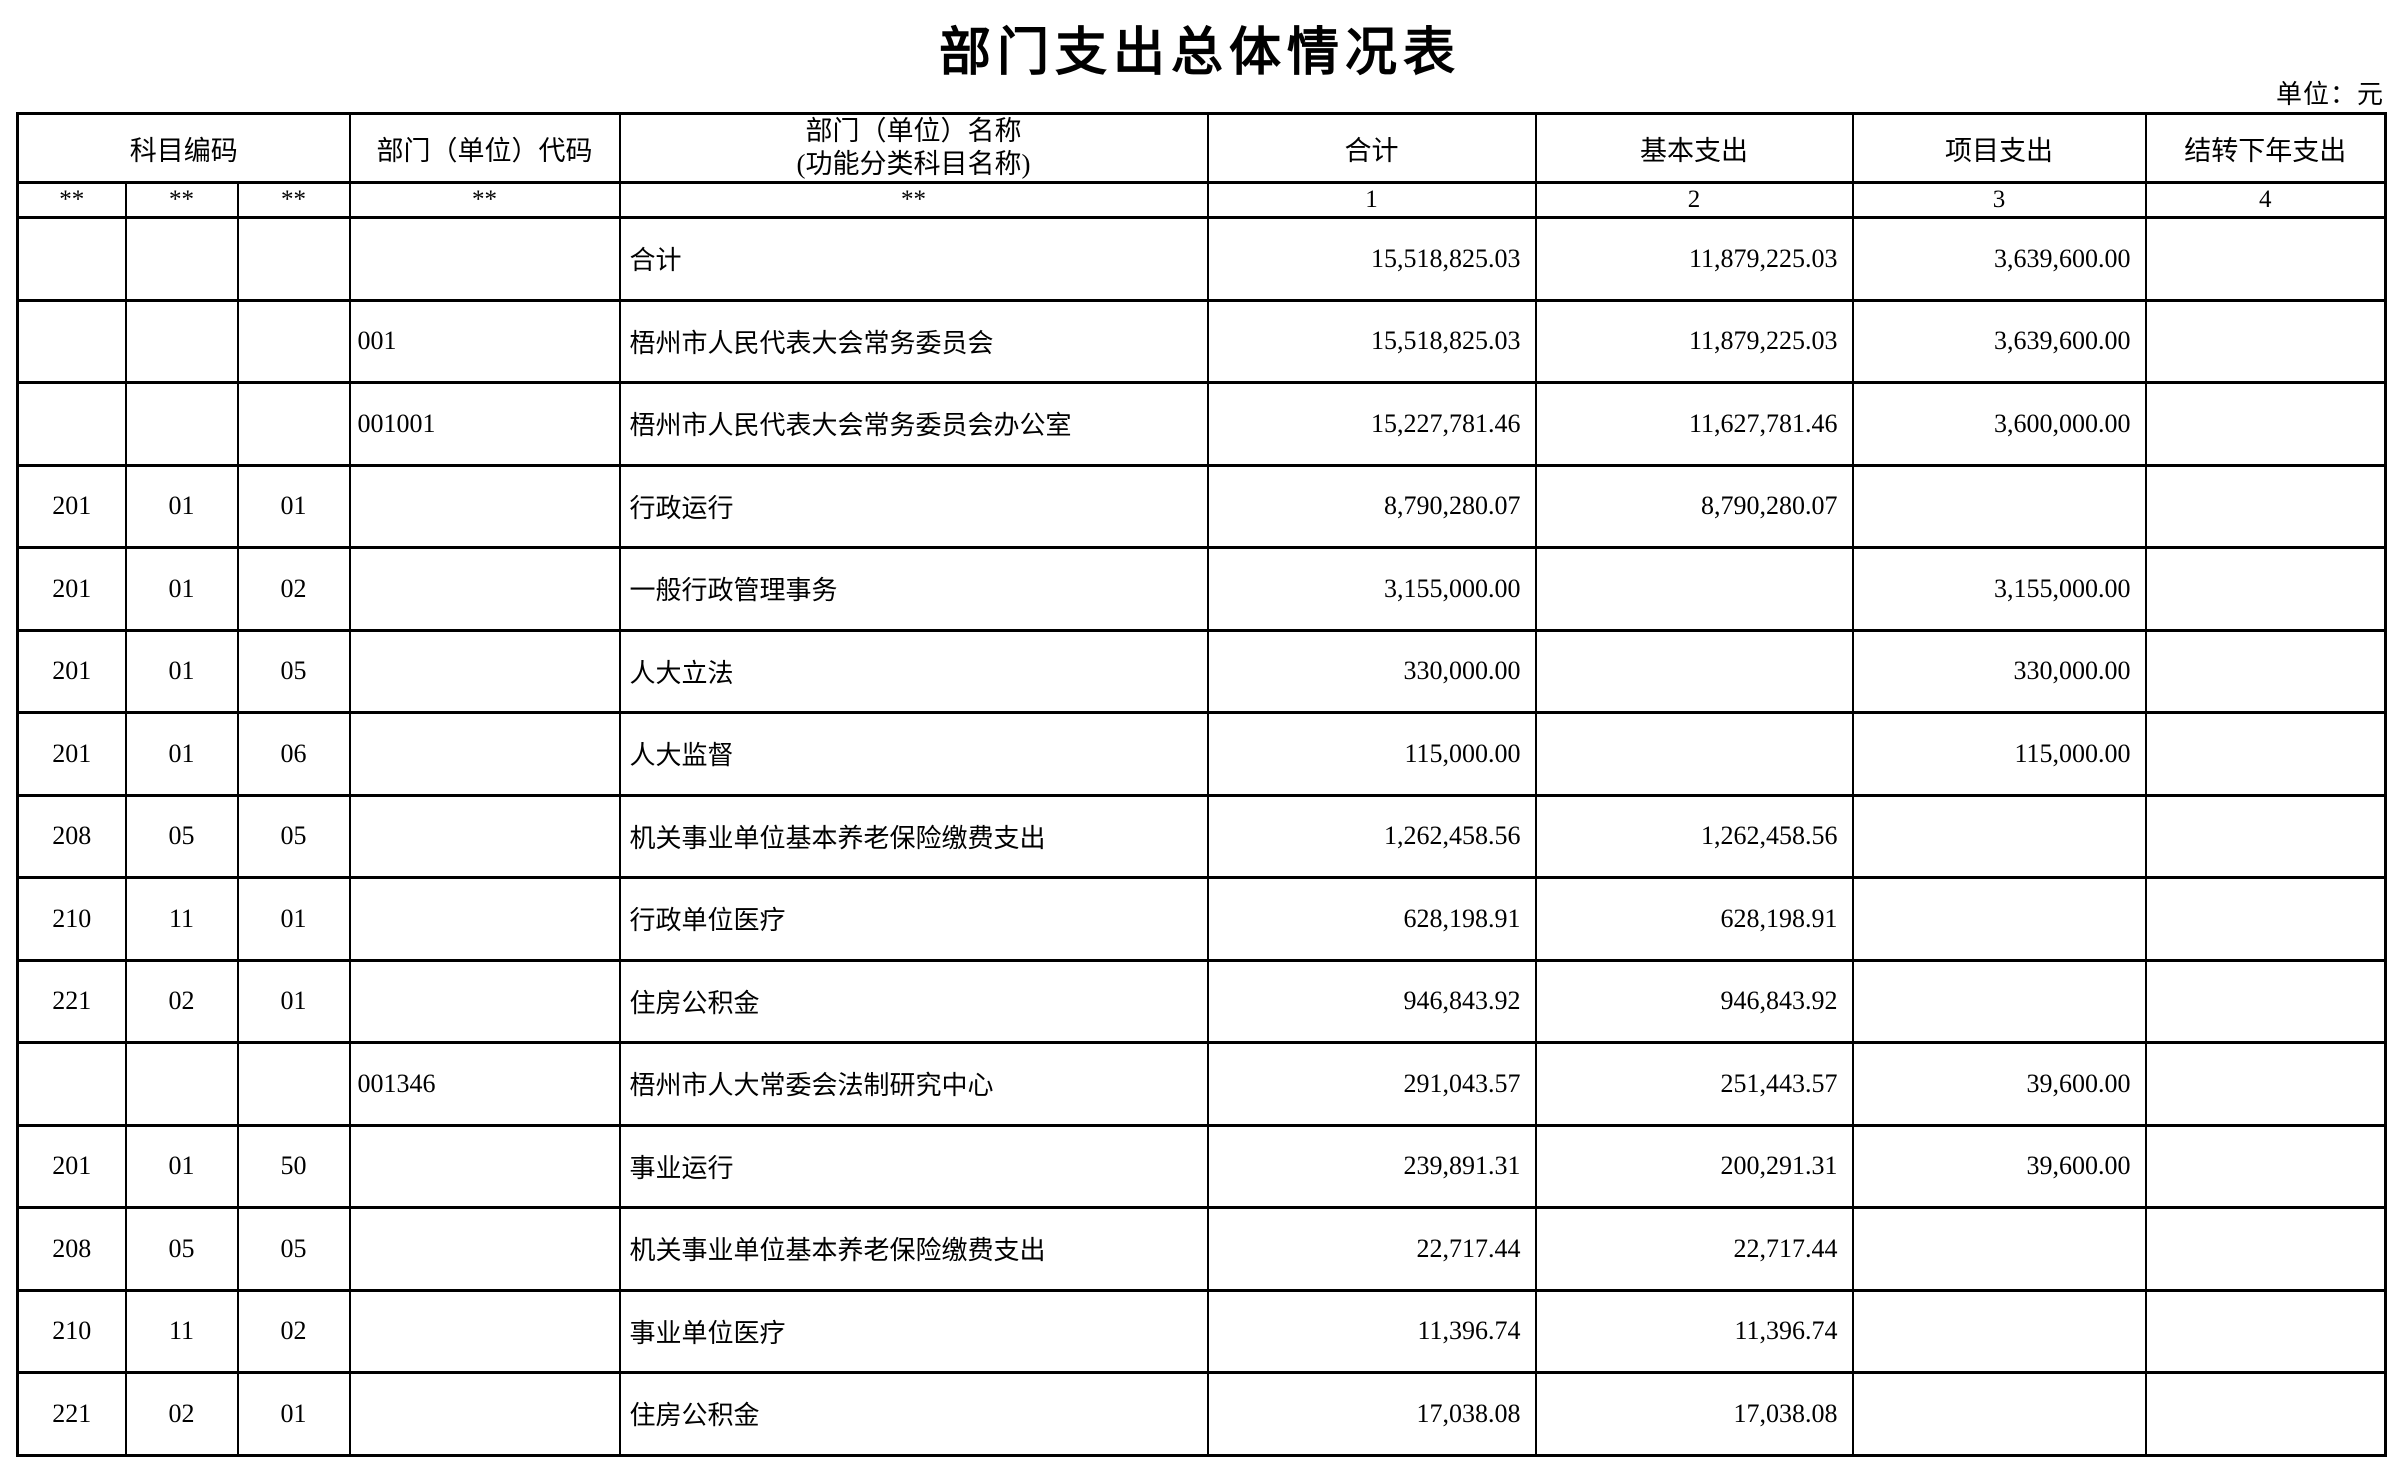  I want to click on unit-note: 单位：元, so click(2329, 94).